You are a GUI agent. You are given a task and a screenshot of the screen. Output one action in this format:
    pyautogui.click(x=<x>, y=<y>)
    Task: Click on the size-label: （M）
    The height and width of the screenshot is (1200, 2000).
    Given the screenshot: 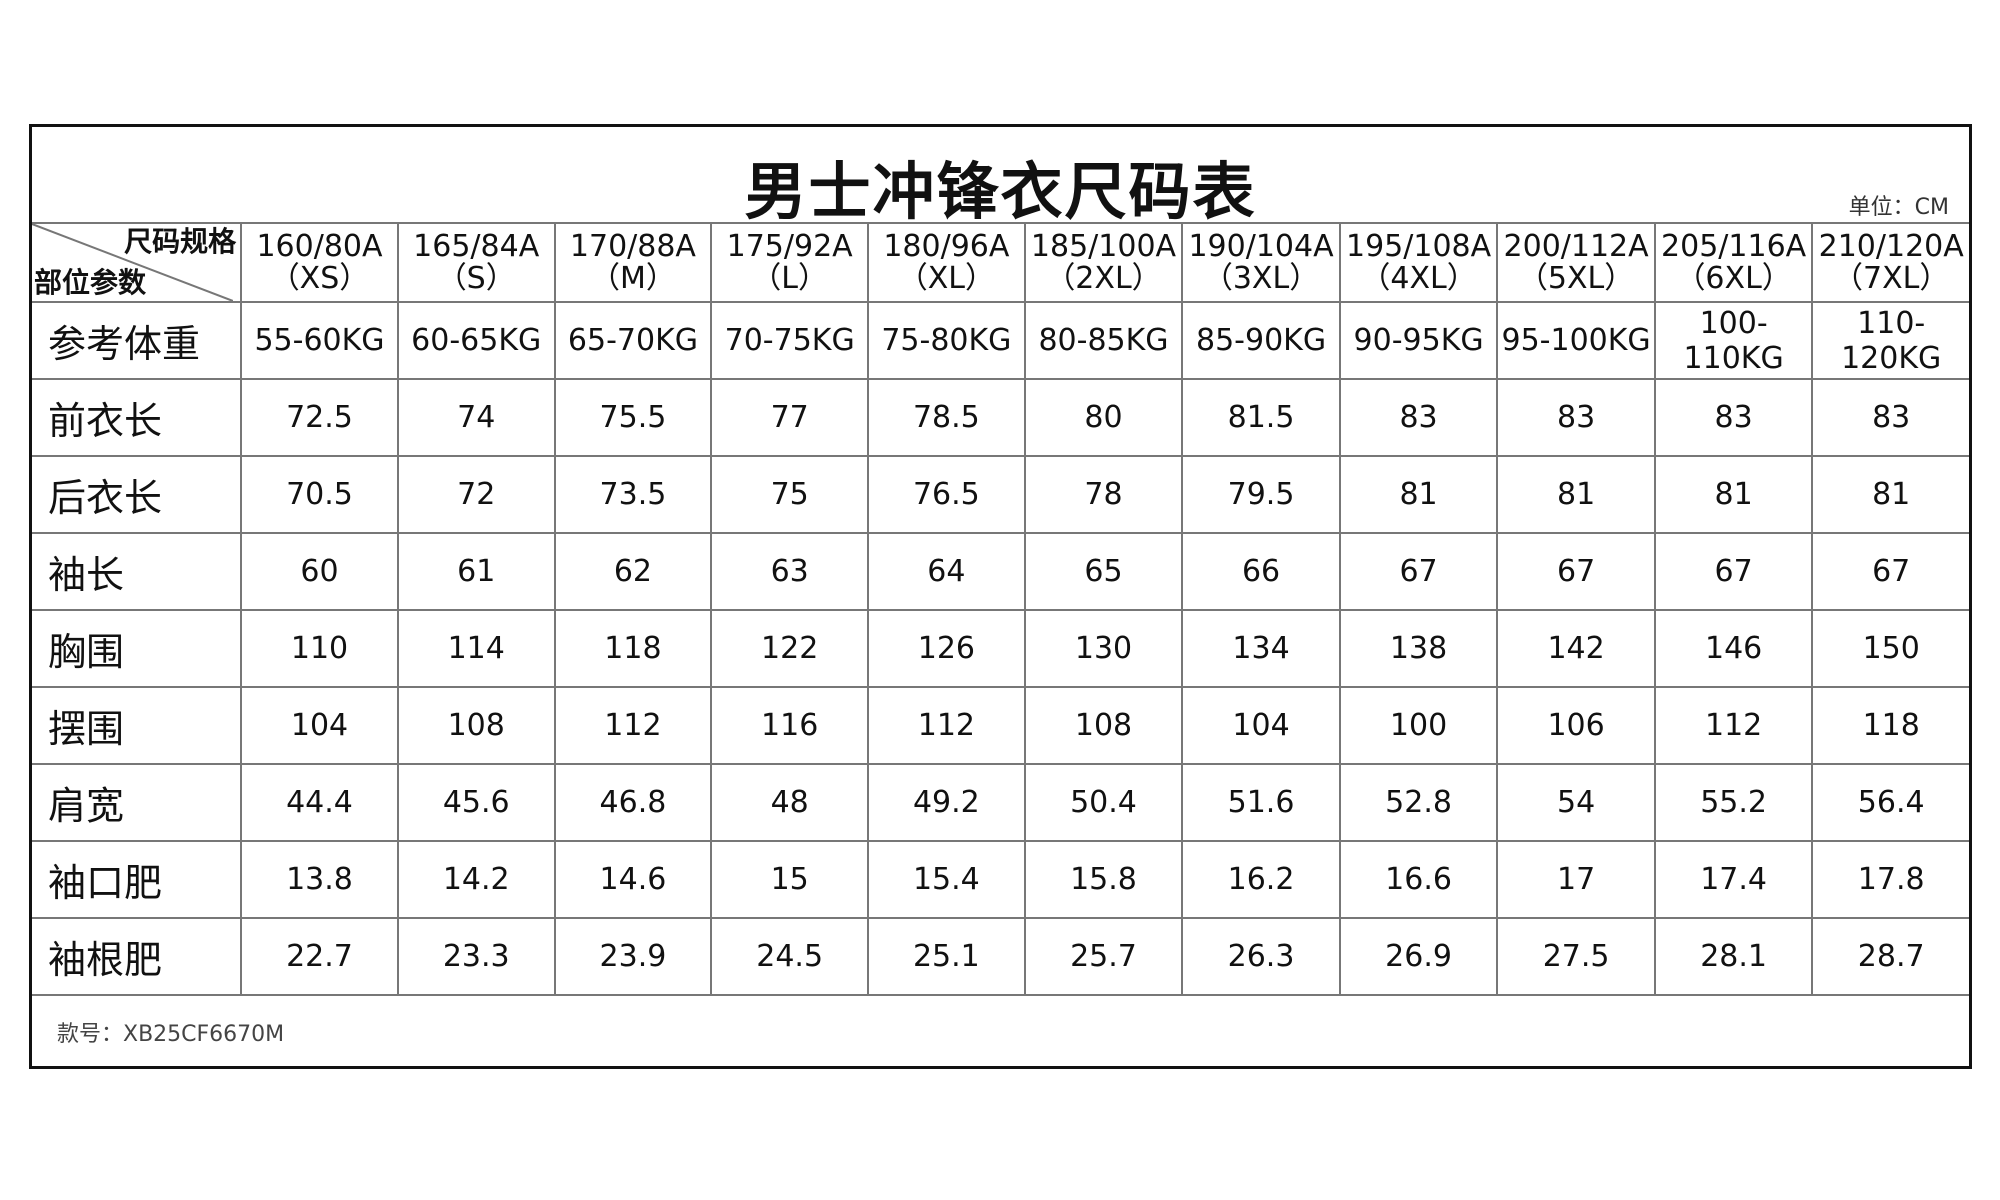 What is the action you would take?
    pyautogui.click(x=632, y=278)
    